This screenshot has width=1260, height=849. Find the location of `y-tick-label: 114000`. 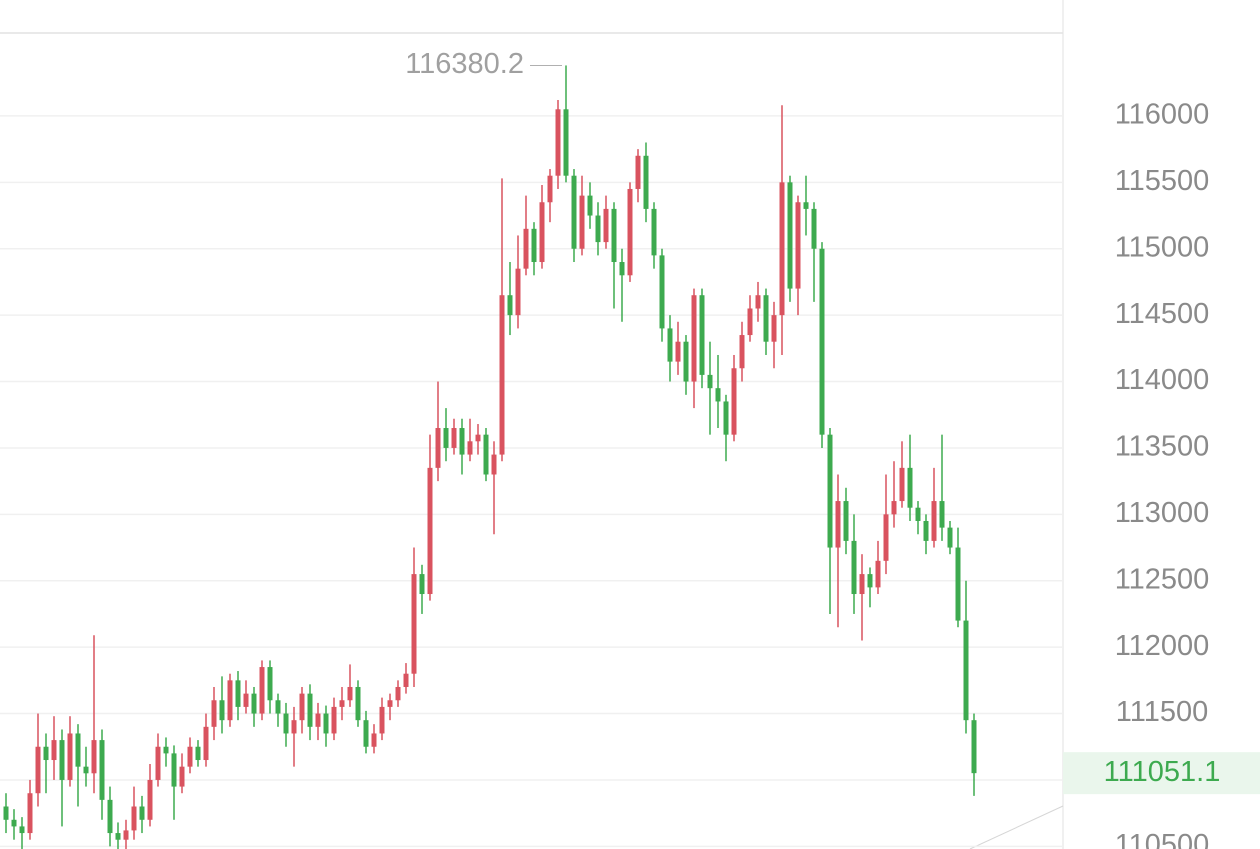

y-tick-label: 114000 is located at coordinates (1162, 380).